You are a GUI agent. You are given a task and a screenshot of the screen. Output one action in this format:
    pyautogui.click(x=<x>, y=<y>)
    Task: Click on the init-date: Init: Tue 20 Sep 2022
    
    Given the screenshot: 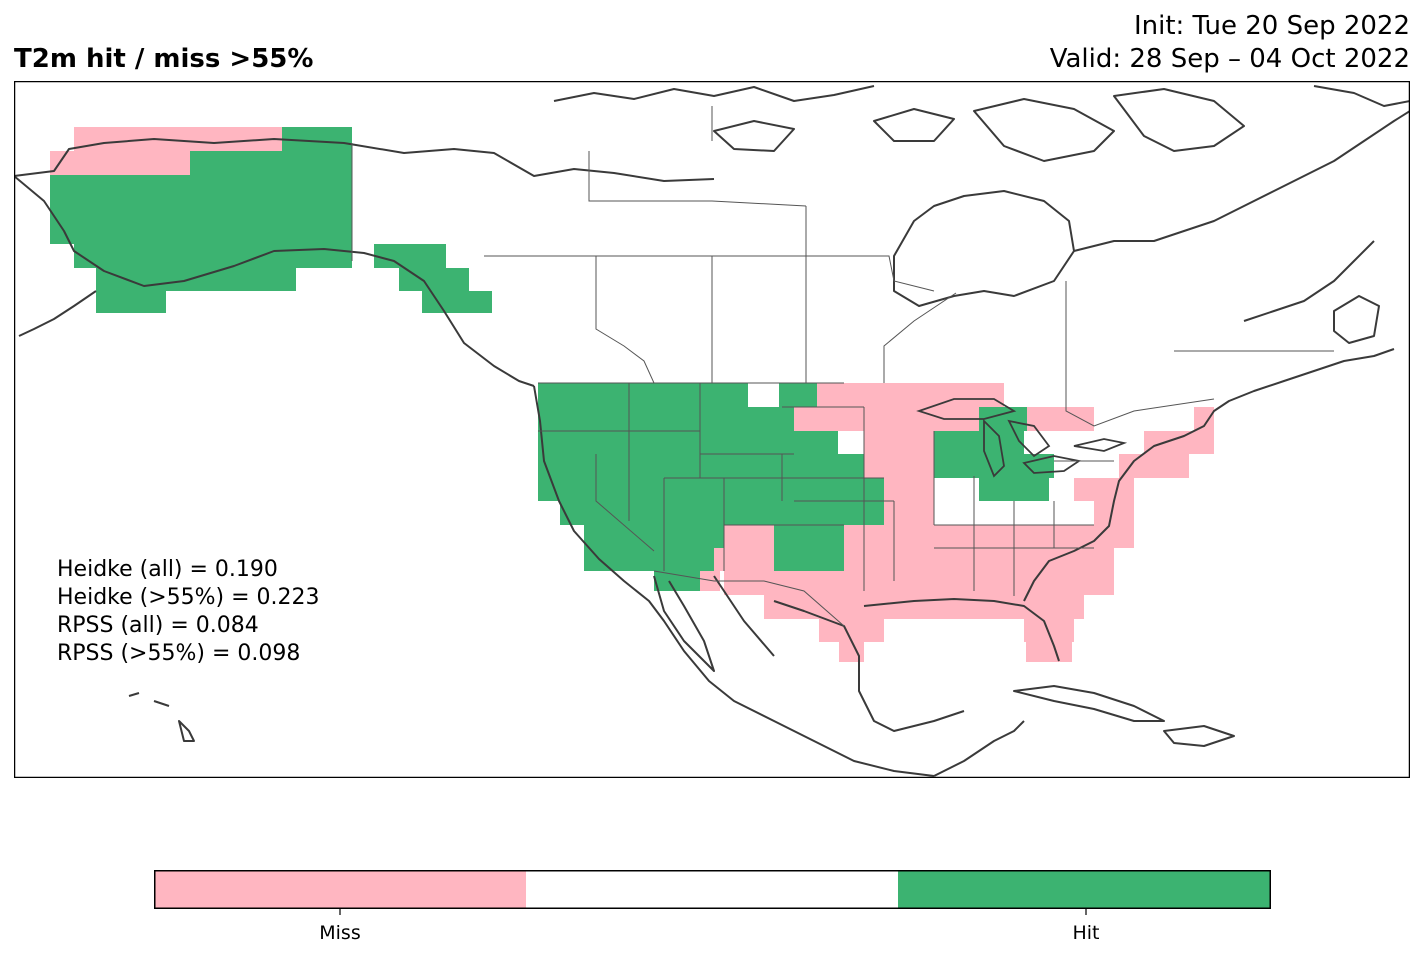 What is the action you would take?
    pyautogui.click(x=1271, y=26)
    